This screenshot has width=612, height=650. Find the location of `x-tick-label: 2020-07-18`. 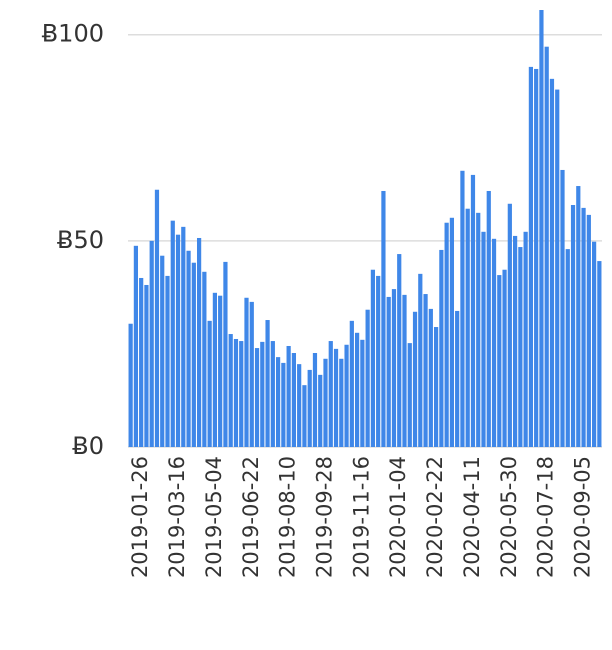

x-tick-label: 2020-07-18 is located at coordinates (546, 517).